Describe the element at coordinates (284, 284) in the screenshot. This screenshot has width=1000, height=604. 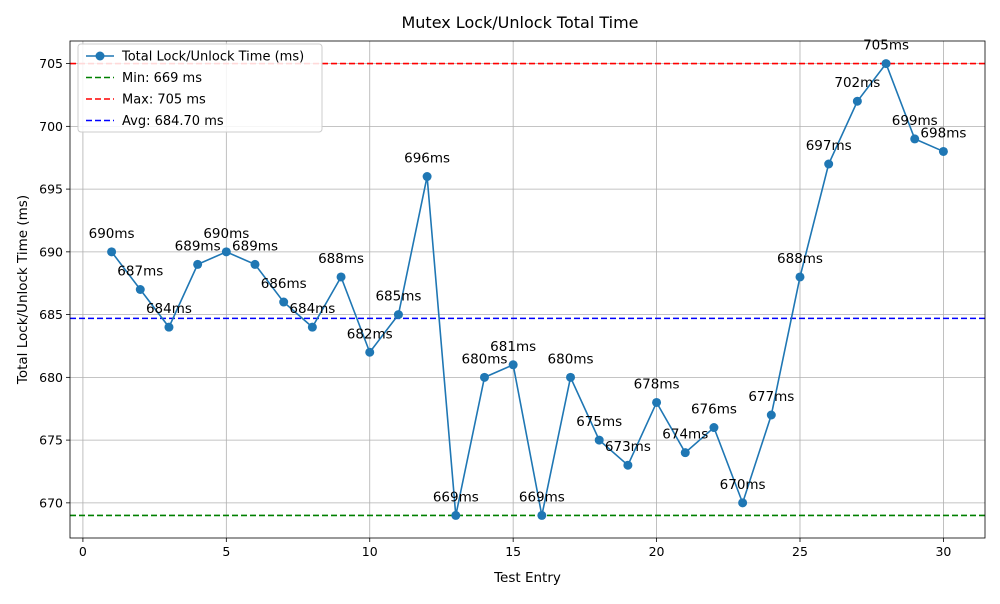
I see `data-label: 686ms` at that location.